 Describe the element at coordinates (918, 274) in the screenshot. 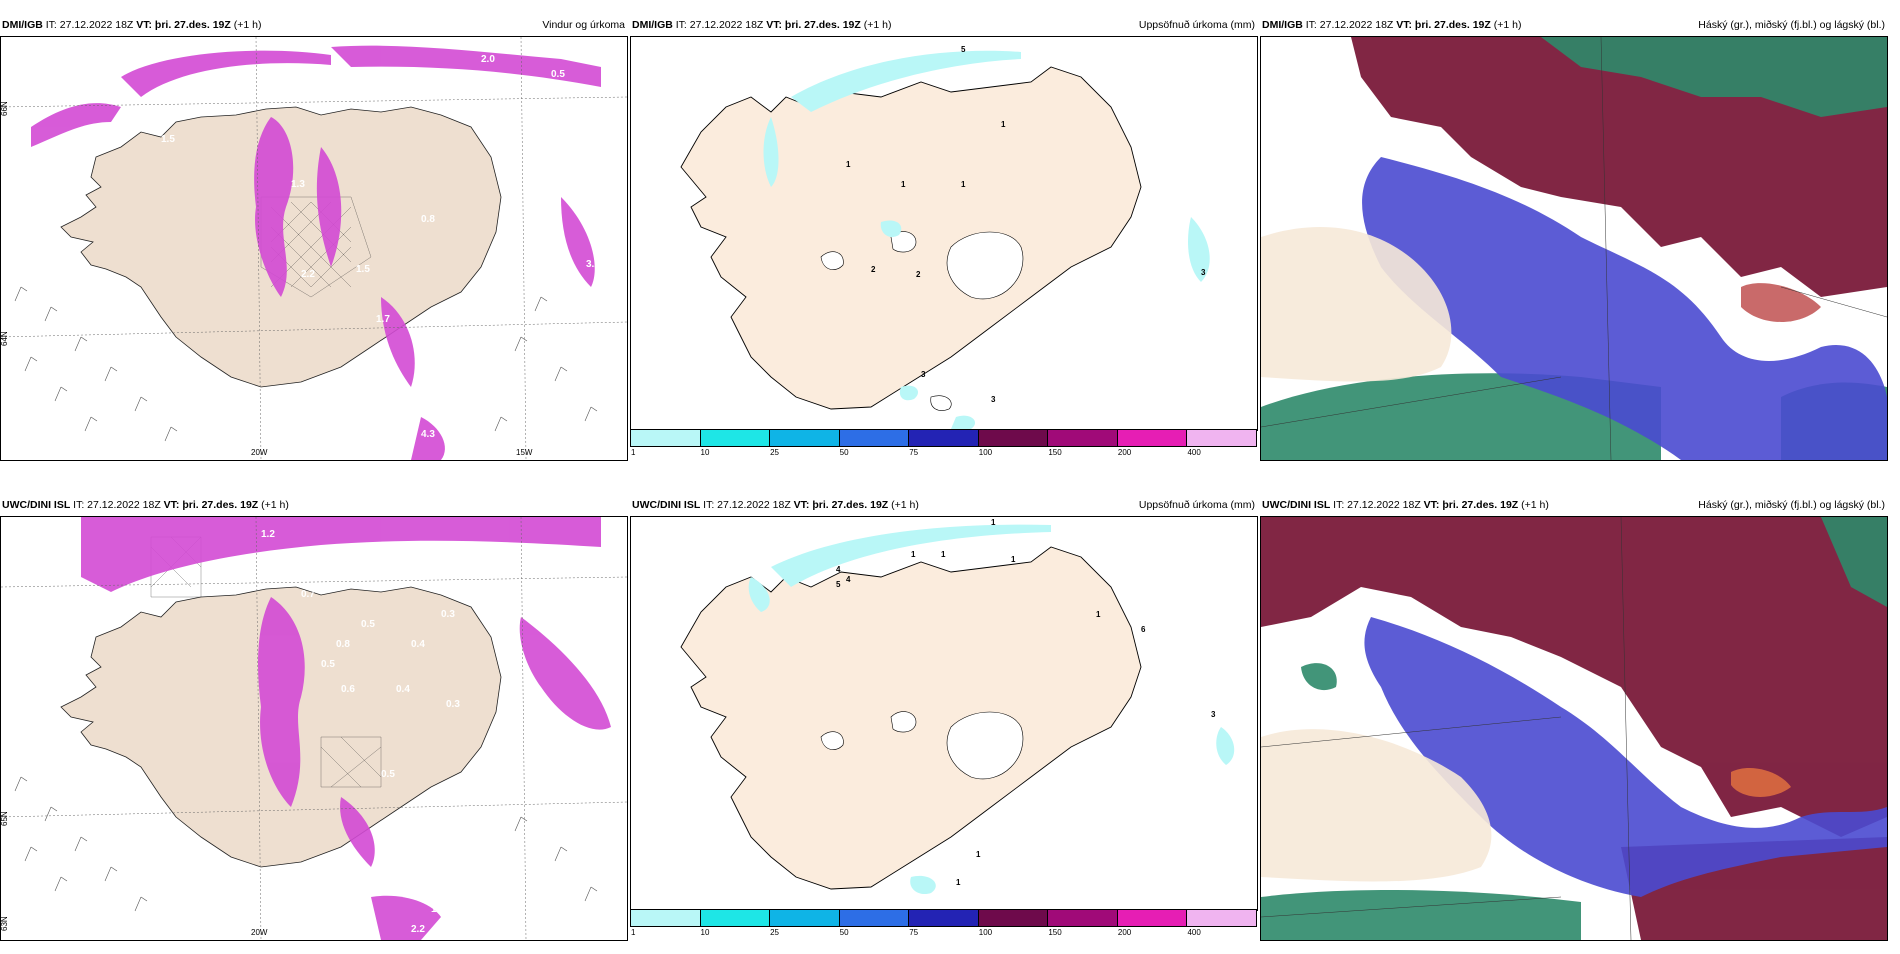

I see `value-label: 2` at that location.